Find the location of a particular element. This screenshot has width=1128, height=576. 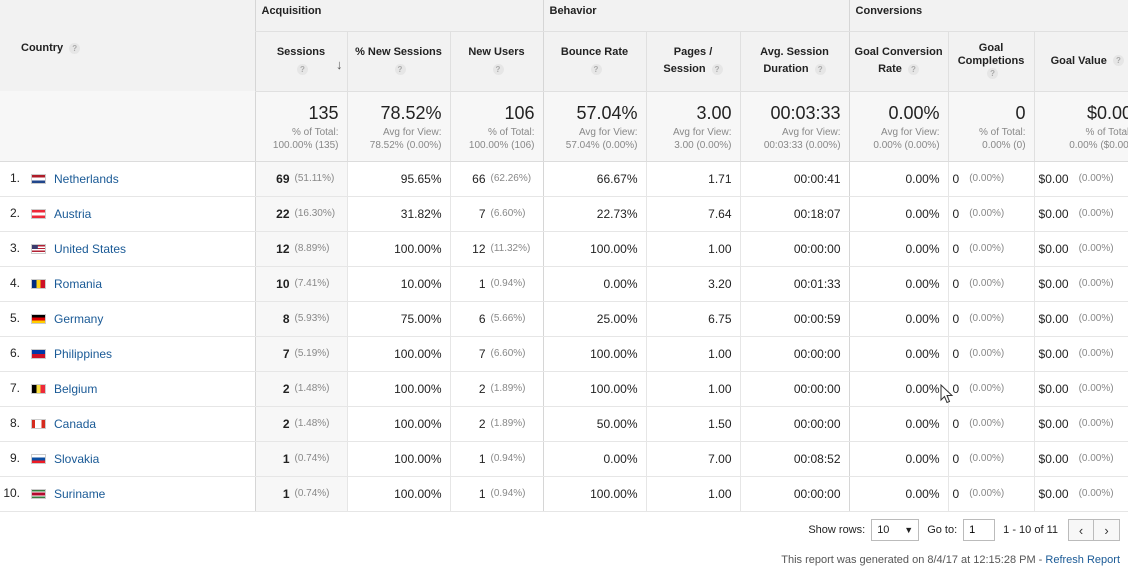

goal-conversion-value: 0.00% is located at coordinates (922, 423).